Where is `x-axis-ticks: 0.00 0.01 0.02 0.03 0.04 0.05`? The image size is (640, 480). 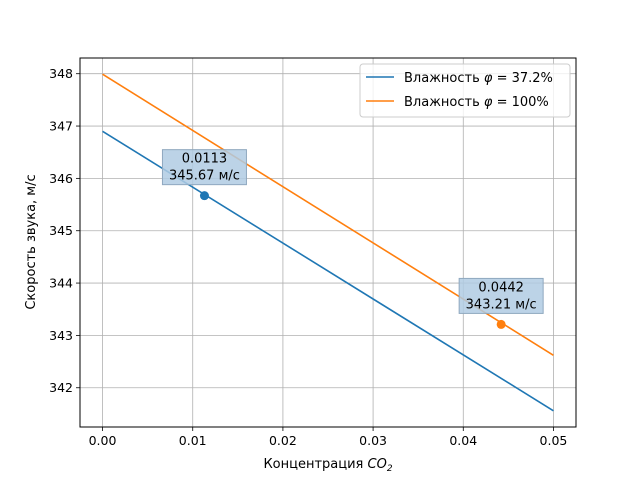 x-axis-ticks: 0.00 0.01 0.02 0.03 0.04 0.05 is located at coordinates (328, 437).